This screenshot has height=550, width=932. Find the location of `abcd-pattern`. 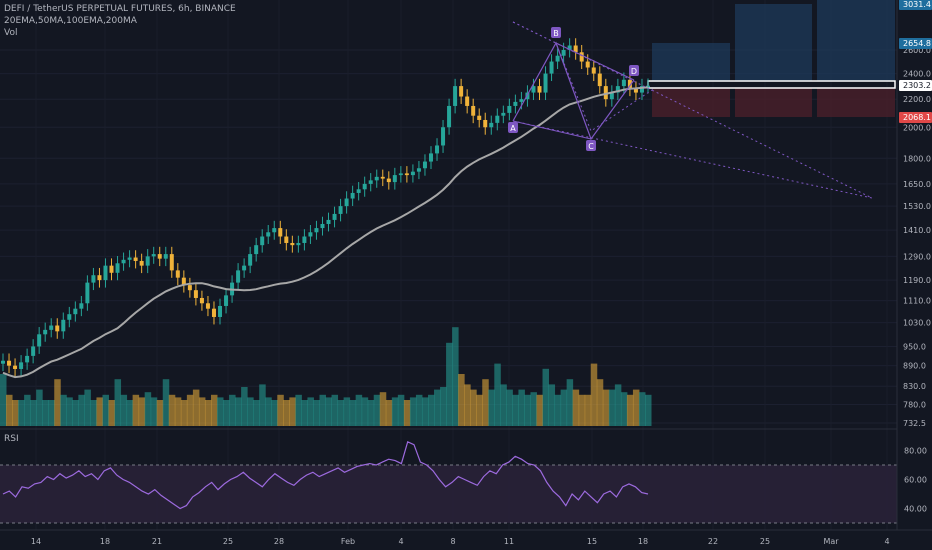

abcd-pattern is located at coordinates (692, 110).